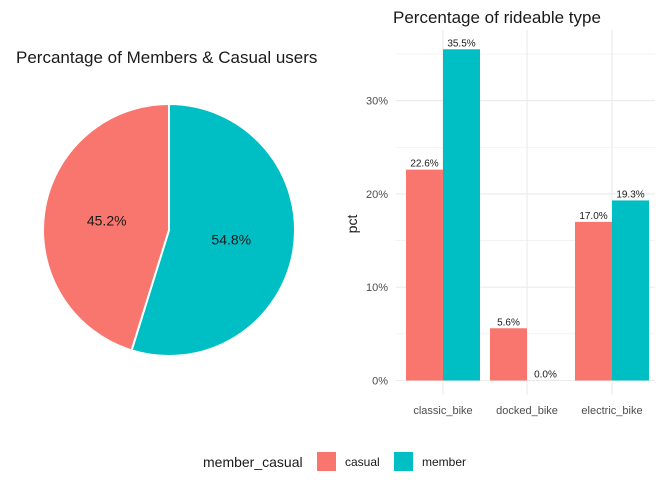  Describe the element at coordinates (326, 461) in the screenshot. I see `legend-swatch-casual` at that location.